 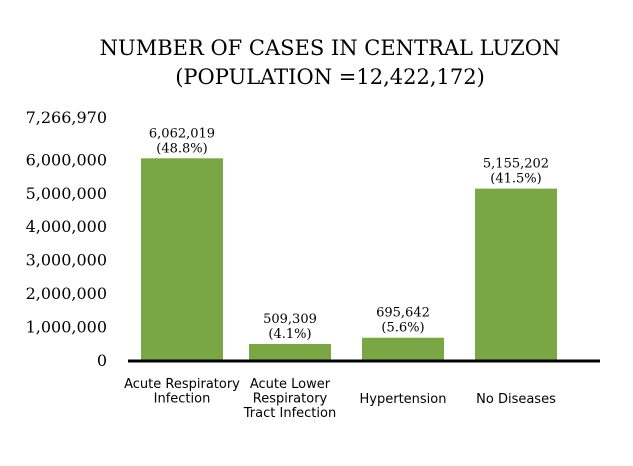 What do you see at coordinates (403, 399) in the screenshot?
I see `x-category-label: Hypertension` at bounding box center [403, 399].